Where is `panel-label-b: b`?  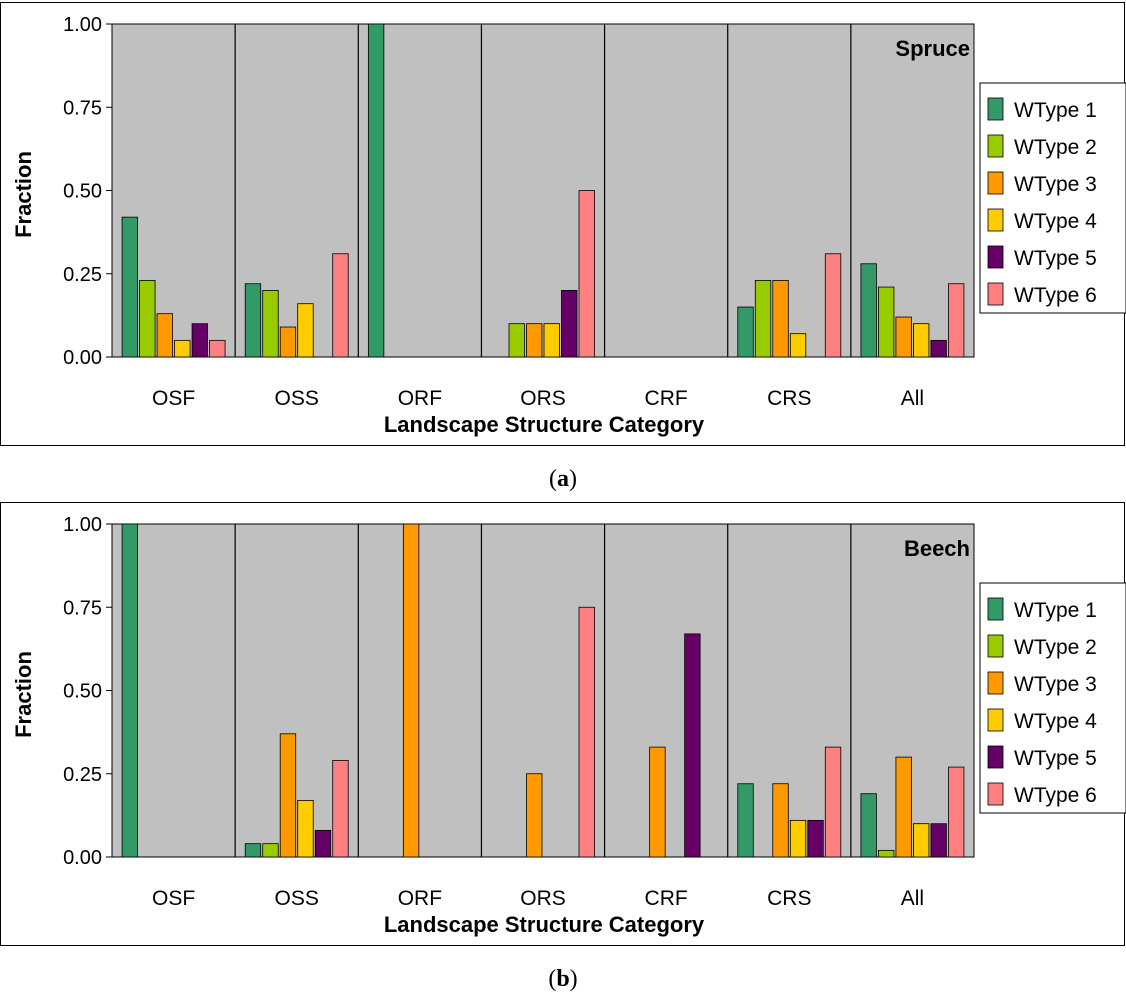 panel-label-b: b is located at coordinates (563, 979).